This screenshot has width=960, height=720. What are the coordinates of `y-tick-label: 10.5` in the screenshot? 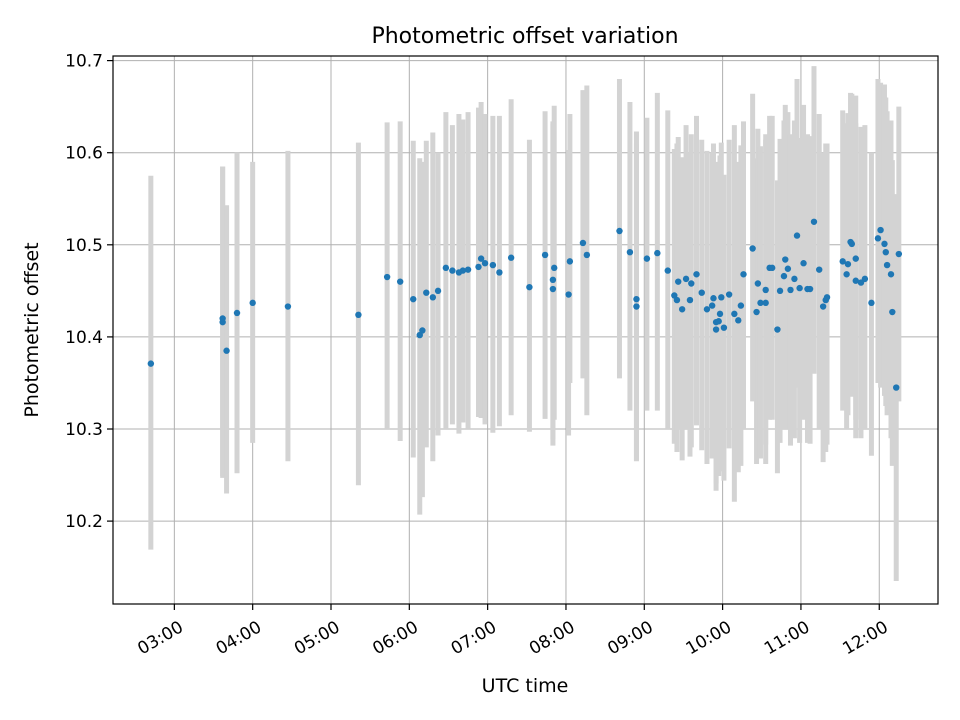 It's located at (84, 246).